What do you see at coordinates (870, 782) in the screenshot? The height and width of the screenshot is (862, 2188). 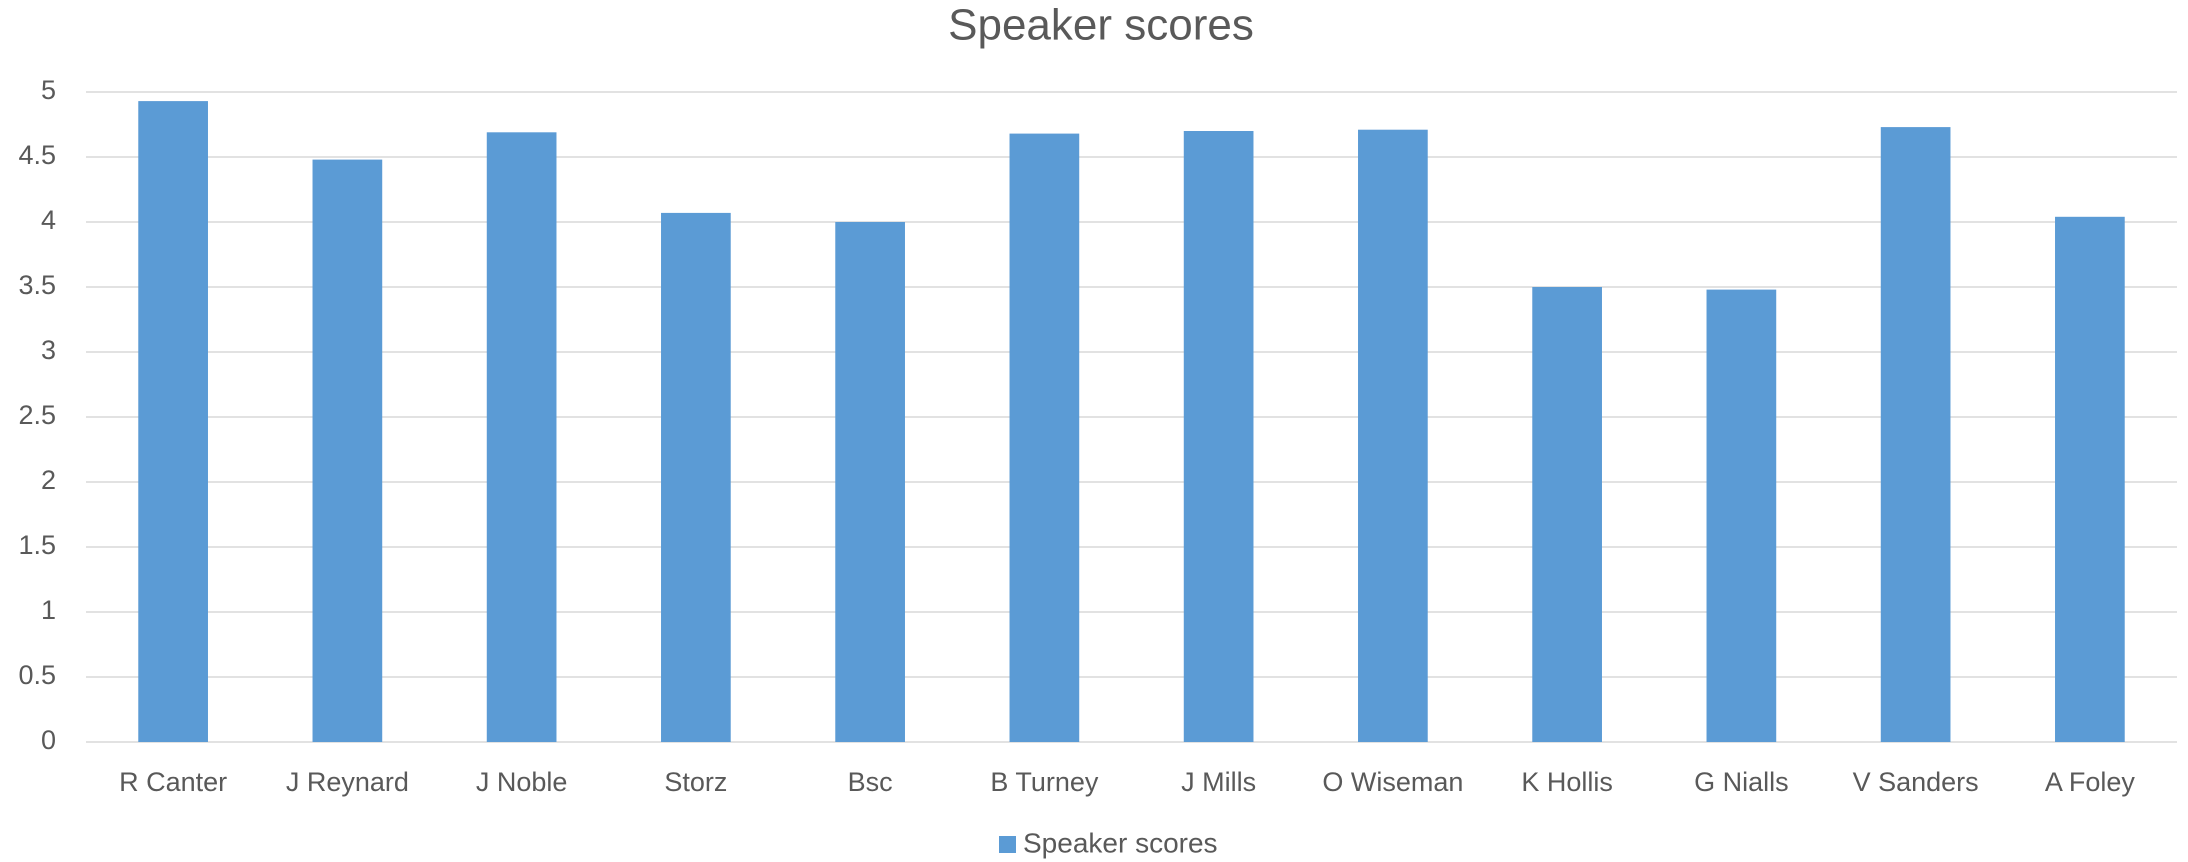 I see `x-tick-label: Bsc` at bounding box center [870, 782].